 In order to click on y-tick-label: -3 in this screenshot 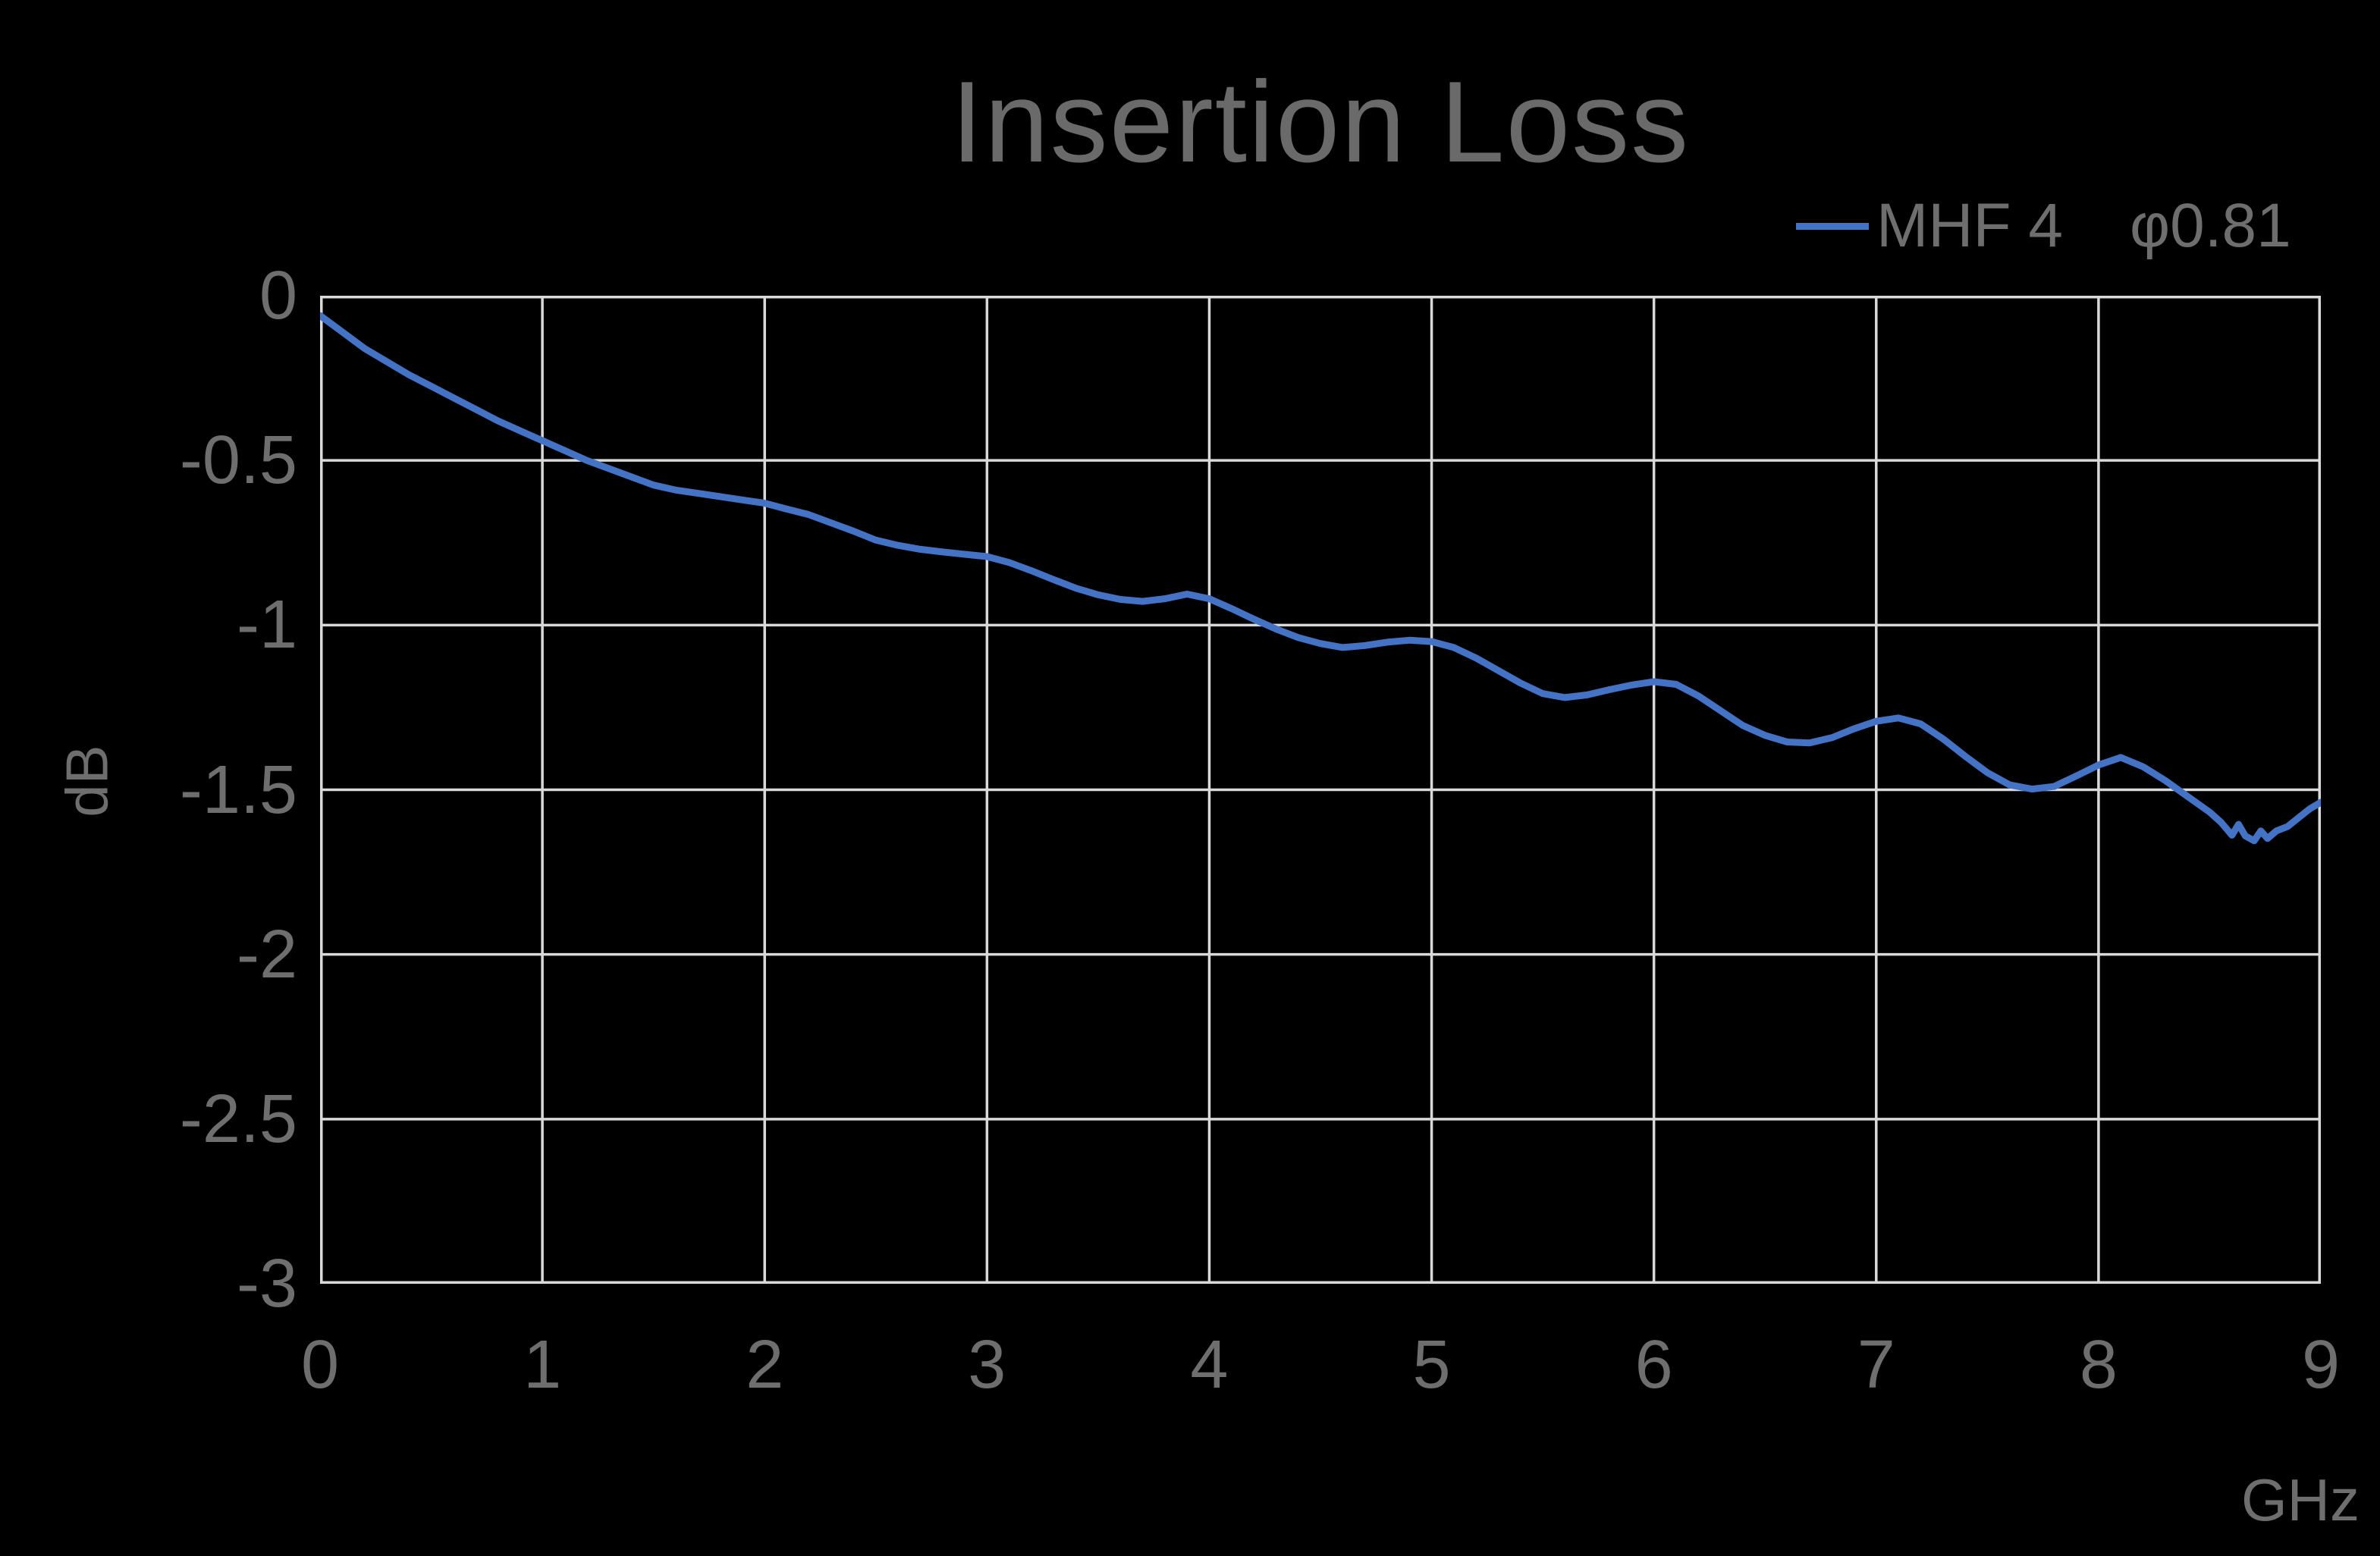, I will do `click(267, 1284)`.